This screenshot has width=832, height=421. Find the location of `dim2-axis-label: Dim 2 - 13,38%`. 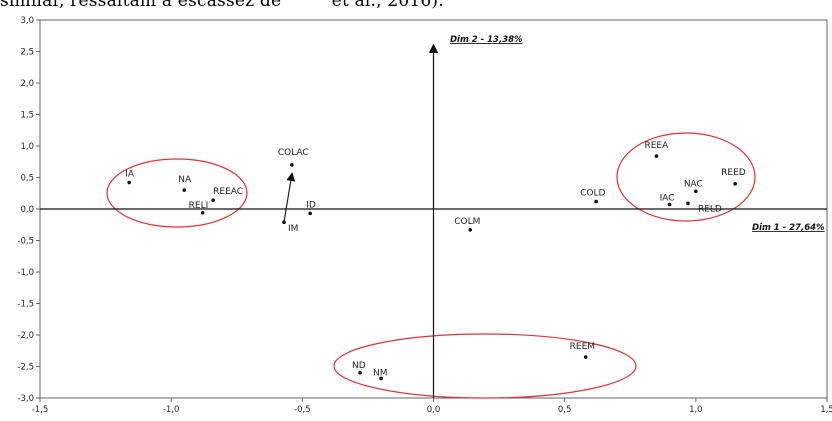

dim2-axis-label: Dim 2 - 13,38% is located at coordinates (486, 40).